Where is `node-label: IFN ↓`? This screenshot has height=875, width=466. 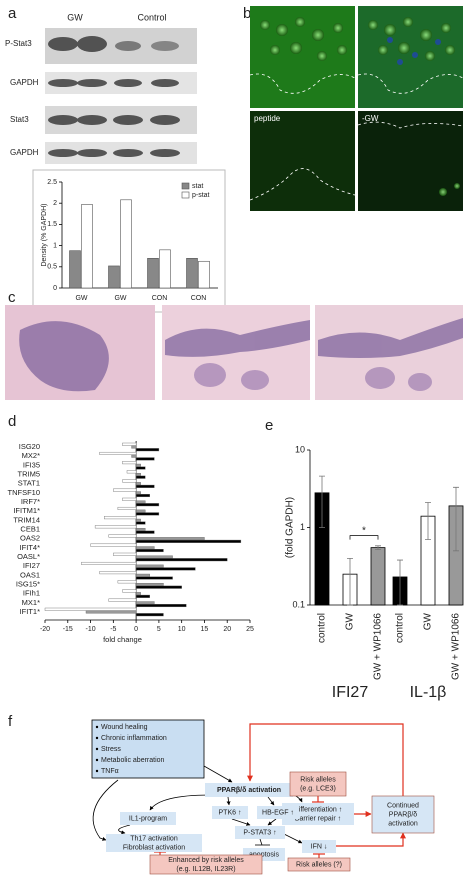 node-label: IFN ↓ is located at coordinates (319, 846).